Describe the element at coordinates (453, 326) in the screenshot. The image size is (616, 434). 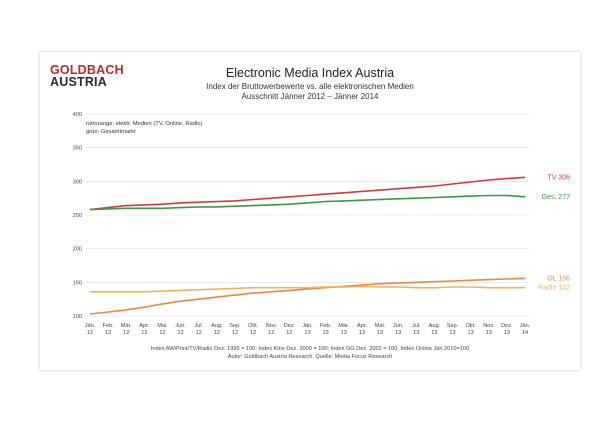
I see `x-tick-month-20: Sep.` at that location.